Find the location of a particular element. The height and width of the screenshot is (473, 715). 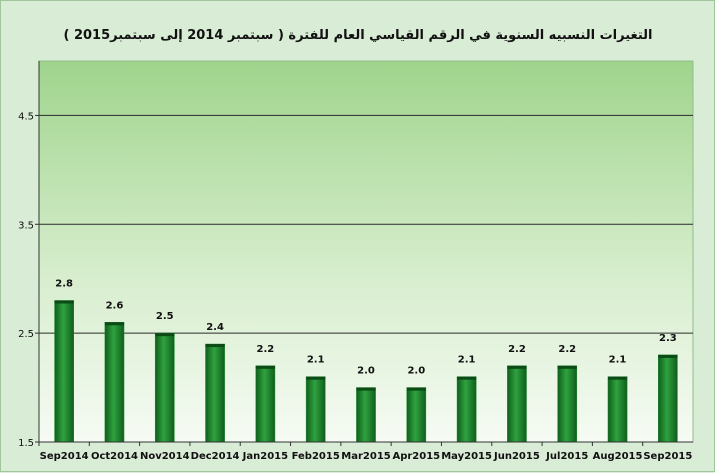

y-tick-label: 4.5 is located at coordinates (26, 116).